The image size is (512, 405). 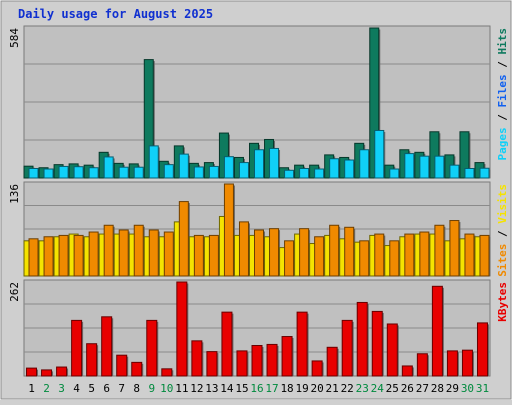 What do you see at coordinates (317, 388) in the screenshot?
I see `x-tick-label: 20` at bounding box center [317, 388].